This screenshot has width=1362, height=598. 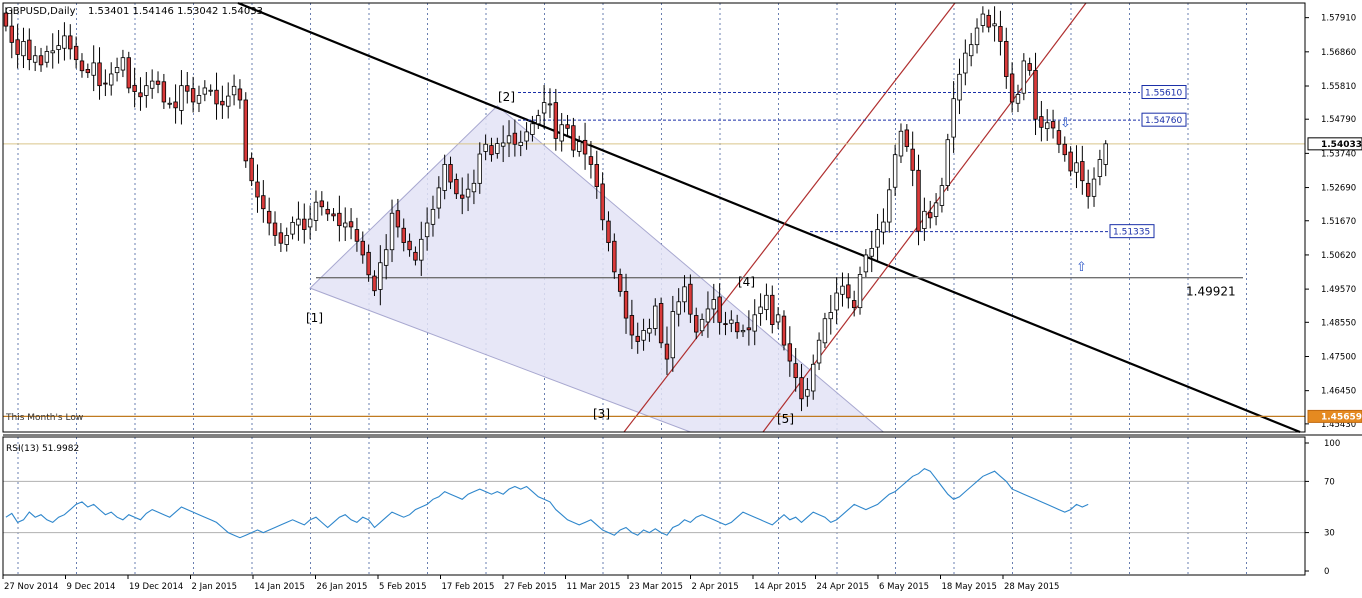 What do you see at coordinates (91, 587) in the screenshot?
I see `time-axis-label: 9 Dec 2014` at bounding box center [91, 587].